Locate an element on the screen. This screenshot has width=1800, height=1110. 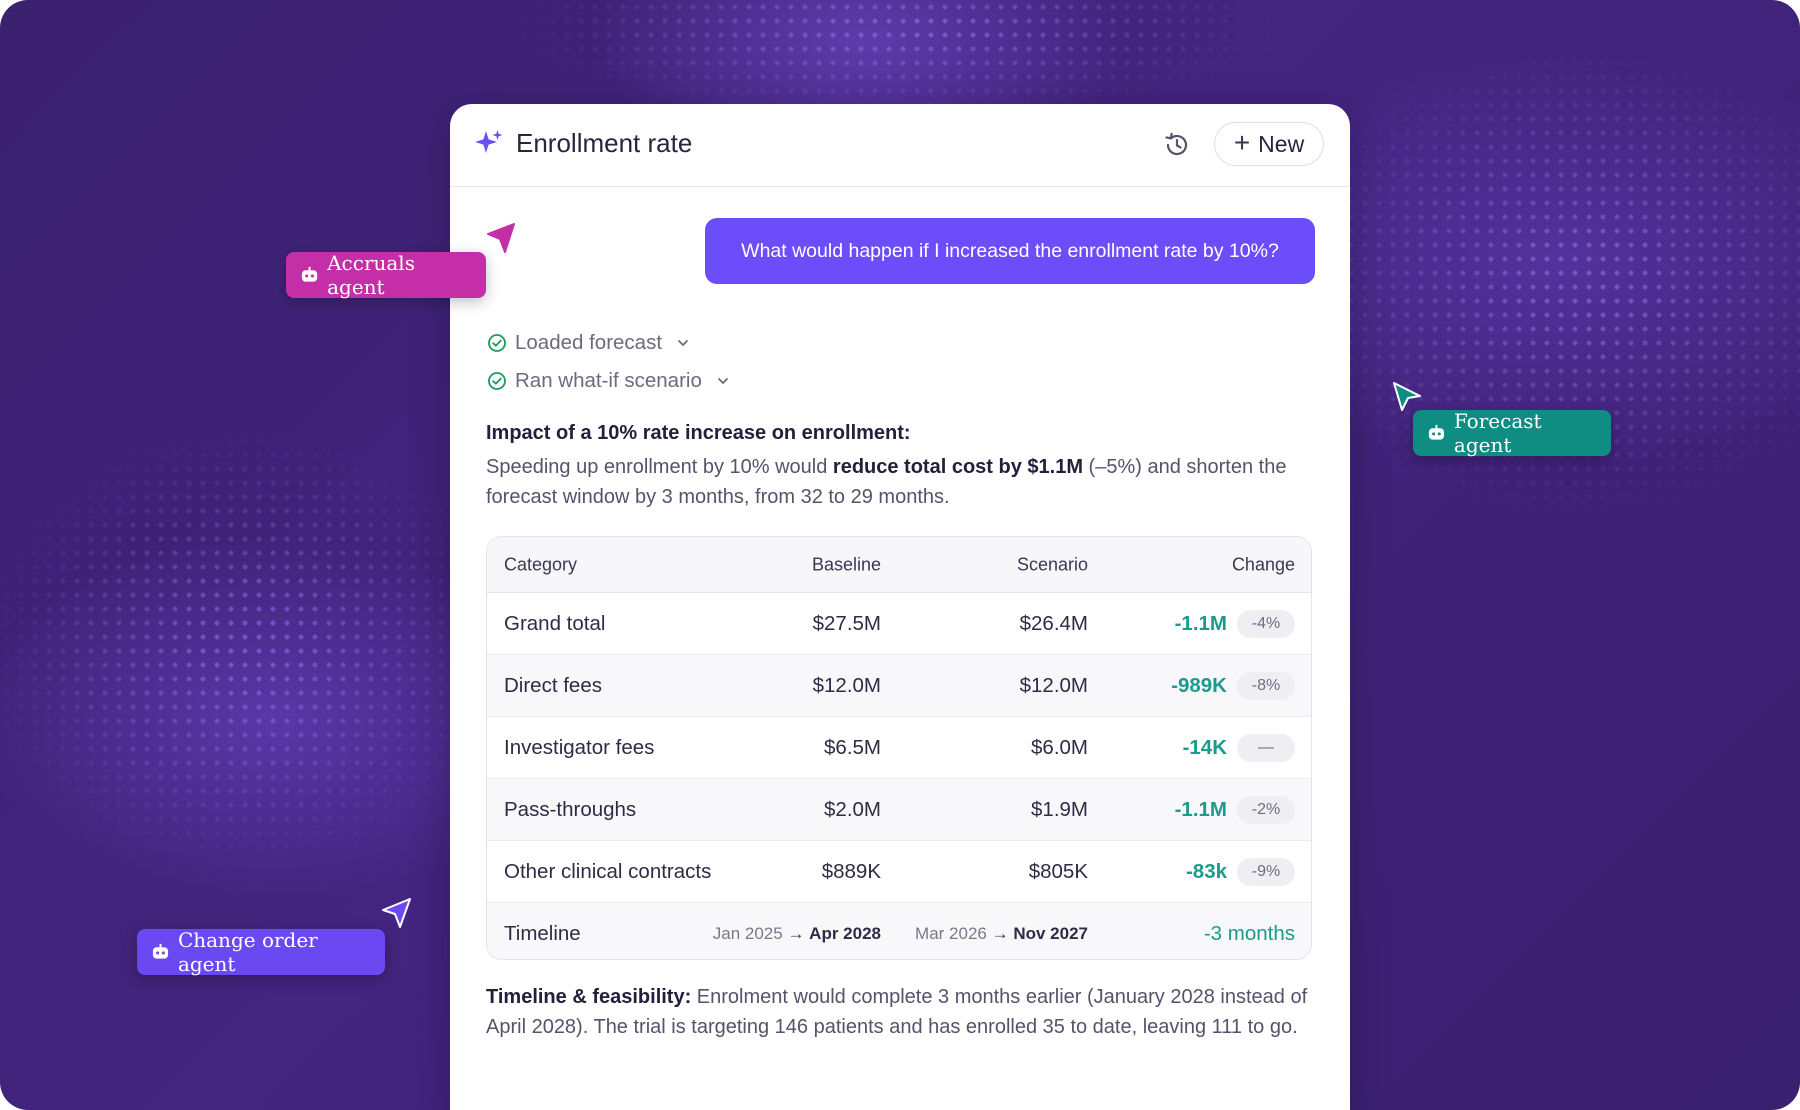
history-button is located at coordinates (1177, 145).